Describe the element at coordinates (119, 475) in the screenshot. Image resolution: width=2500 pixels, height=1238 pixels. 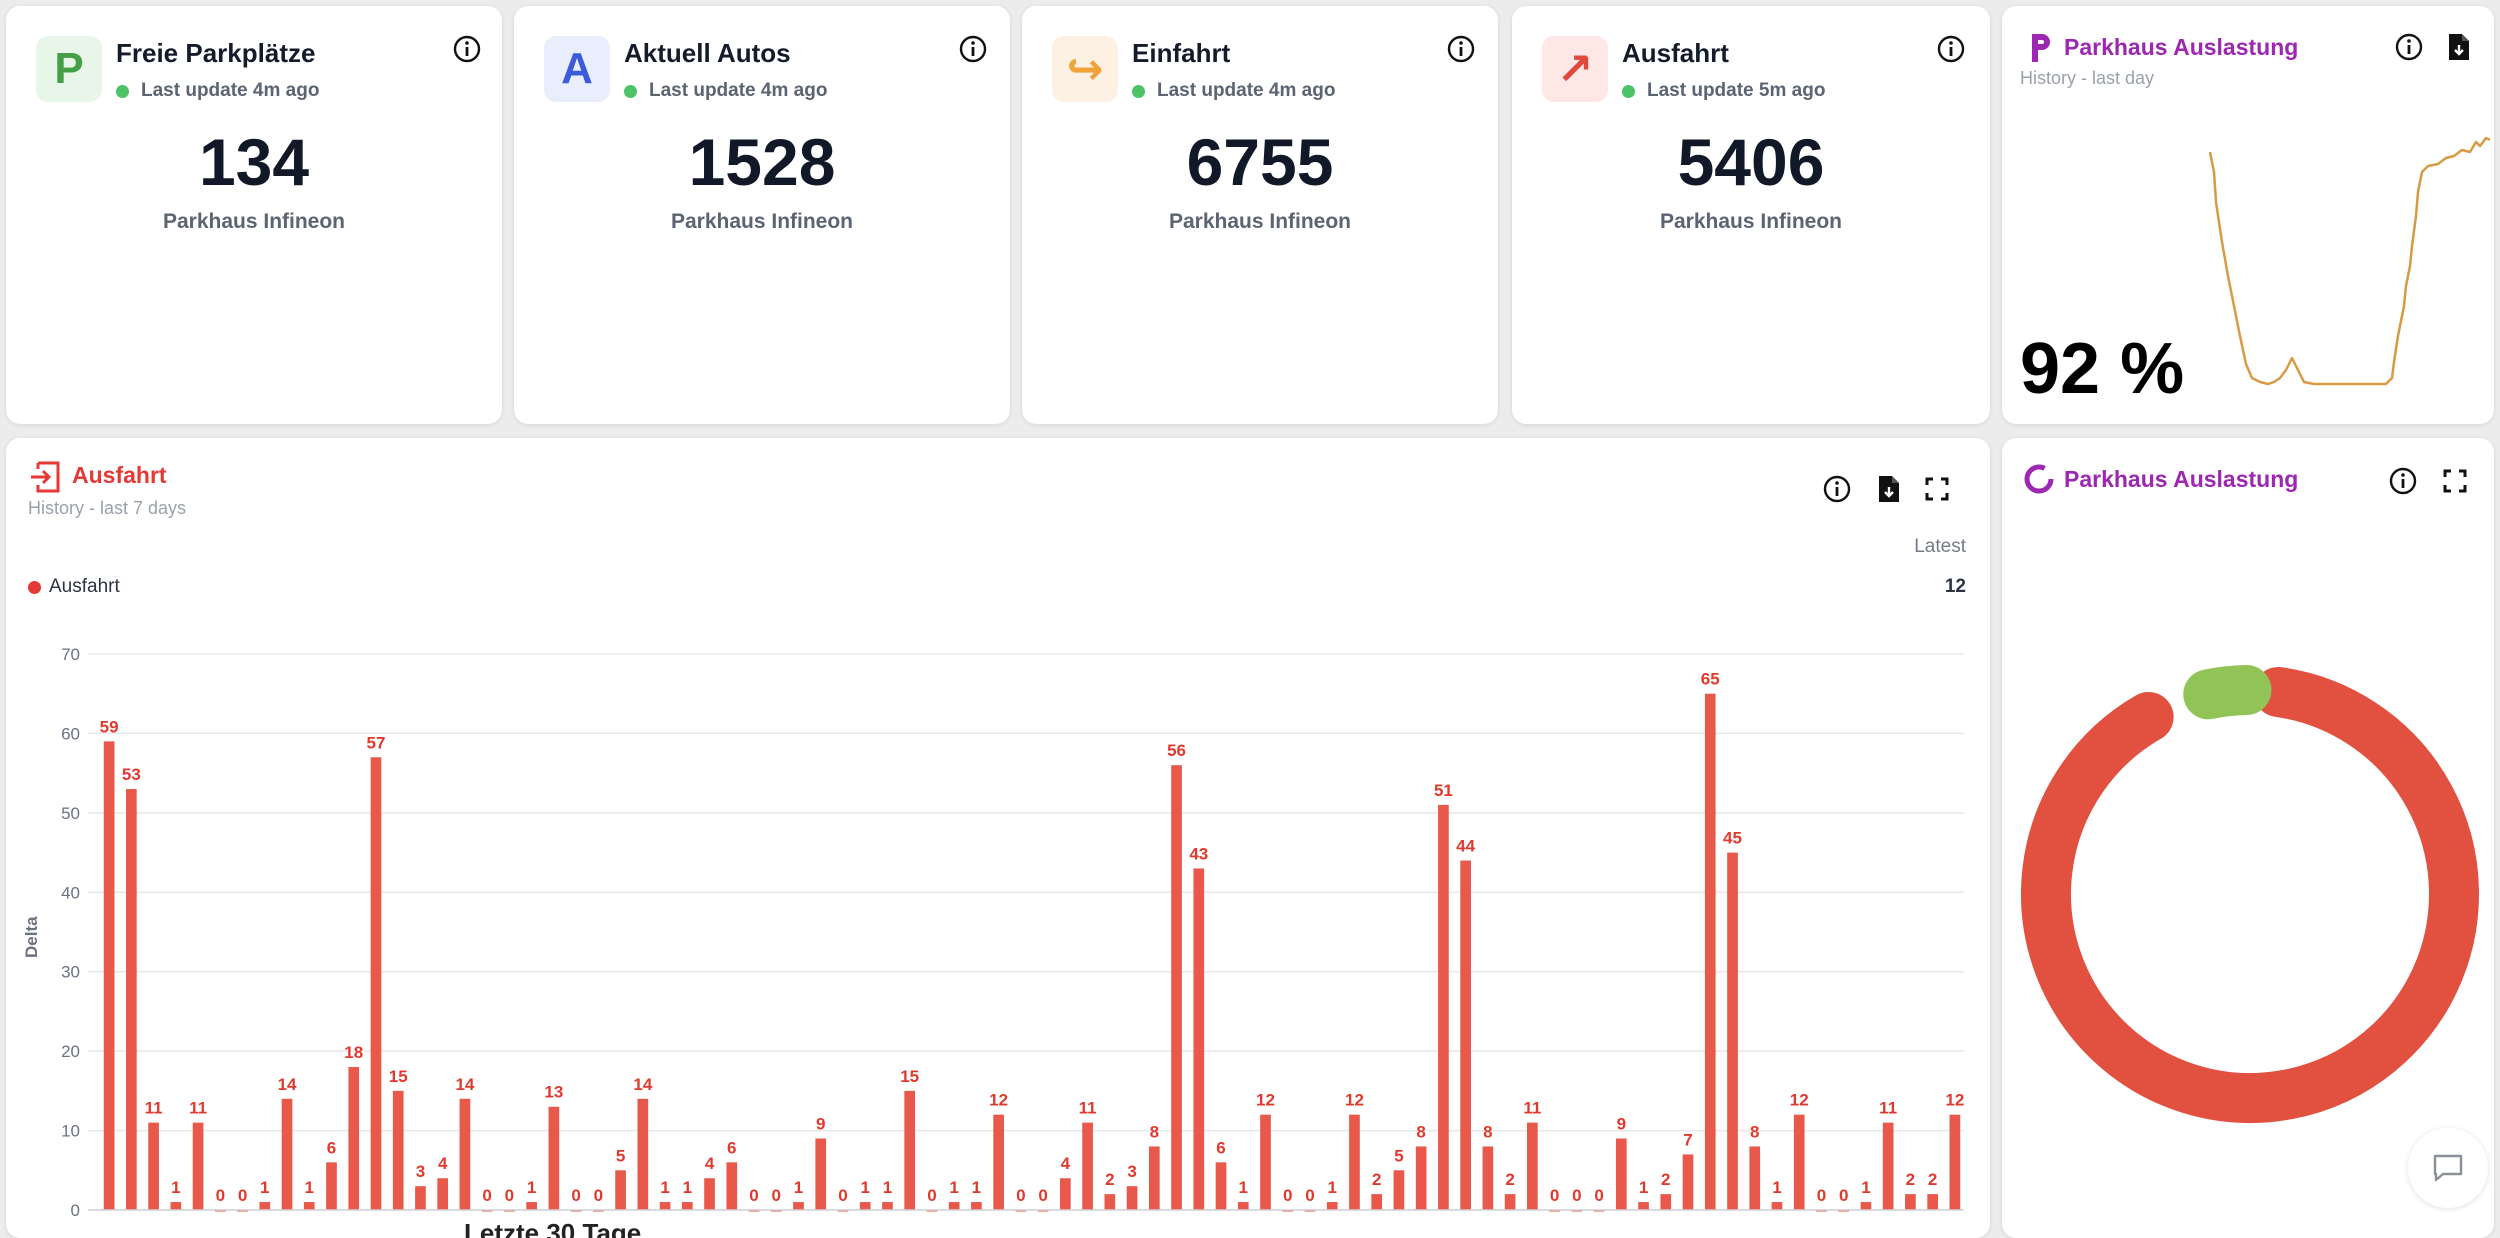
I see `card-title: Ausfahrt` at that location.